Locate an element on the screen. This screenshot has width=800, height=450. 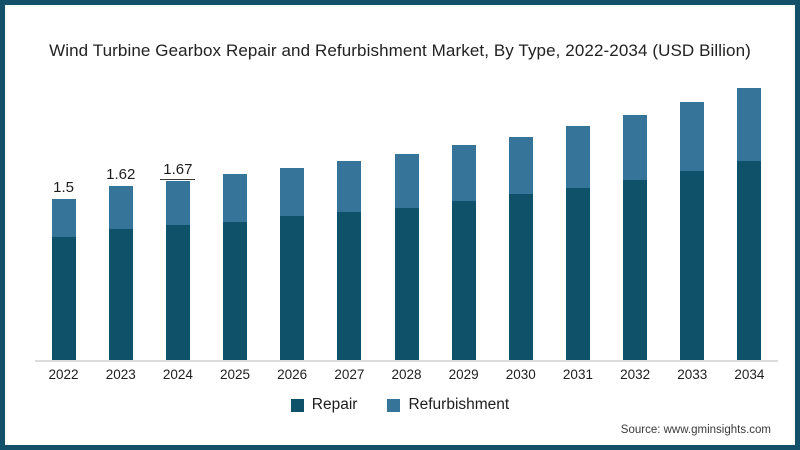
source-text: Source: www.gminsights.com is located at coordinates (695, 430).